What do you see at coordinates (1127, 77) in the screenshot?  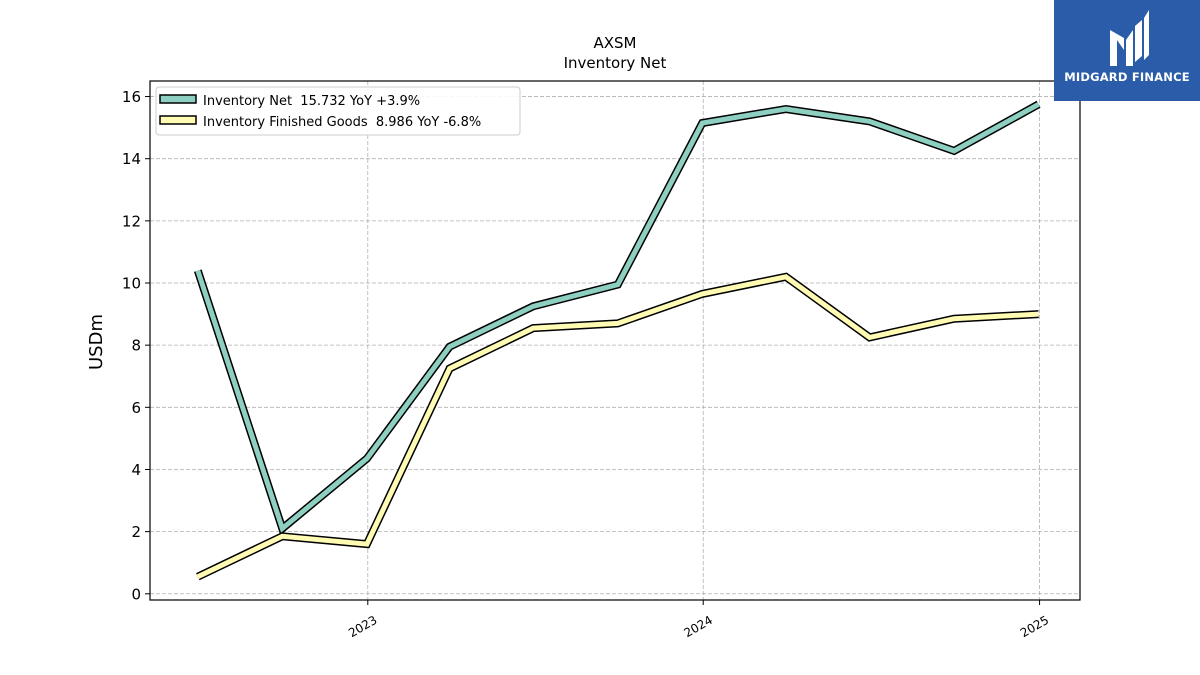 I see `brand-name: MIDGARD FINANCE` at bounding box center [1127, 77].